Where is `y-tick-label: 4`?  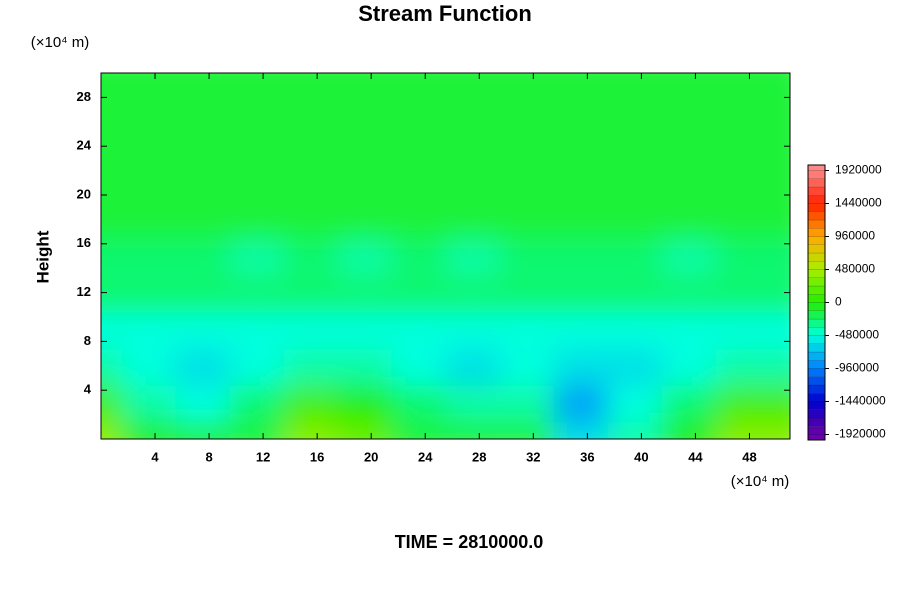
y-tick-label: 4 is located at coordinates (88, 389).